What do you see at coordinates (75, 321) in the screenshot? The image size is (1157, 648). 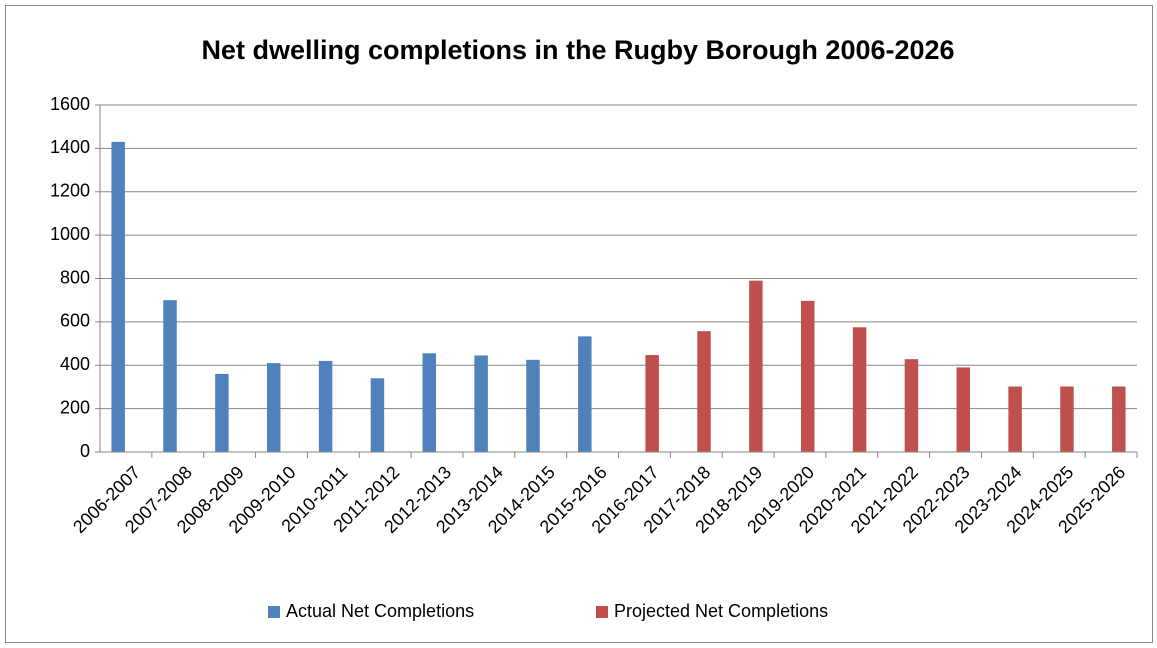 I see `y-tick-label: 600` at bounding box center [75, 321].